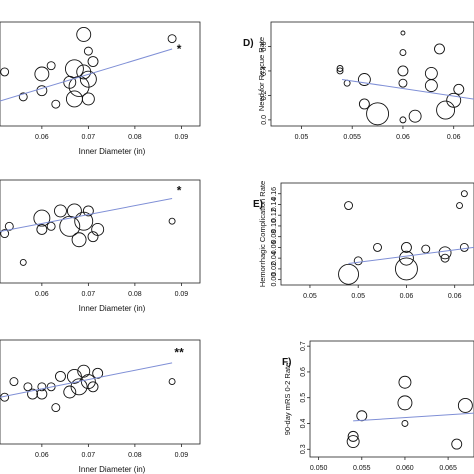  Describe the element at coordinates (274, 194) in the screenshot. I see `y-tick-label: 0.16` at that location.